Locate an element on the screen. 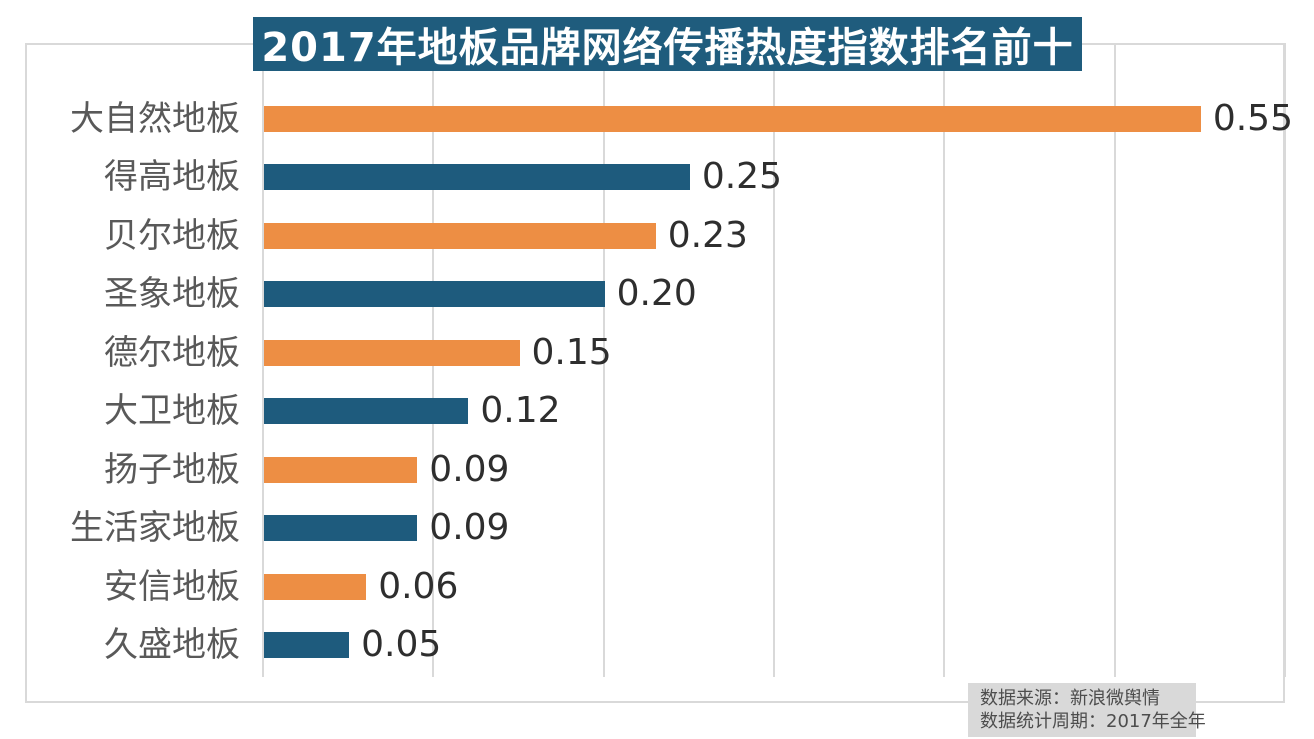 Image resolution: width=1314 pixels, height=739 pixels. value-label: 0.23 is located at coordinates (707, 235).